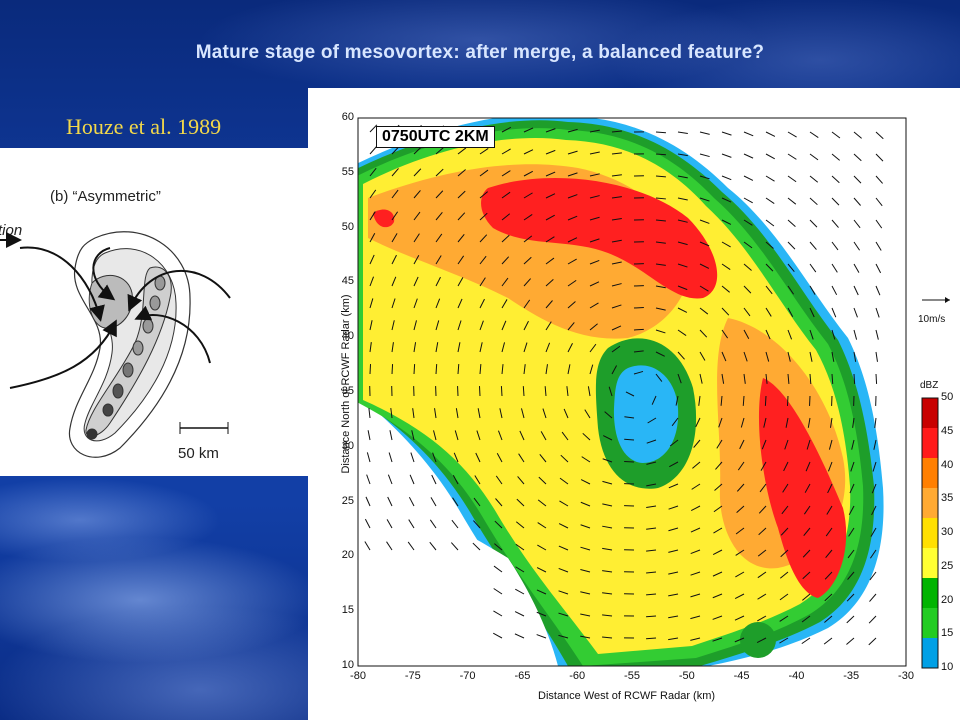 This screenshot has width=960, height=720. Describe the element at coordinates (347, 171) in the screenshot. I see `y-tick-label: 55` at that location.